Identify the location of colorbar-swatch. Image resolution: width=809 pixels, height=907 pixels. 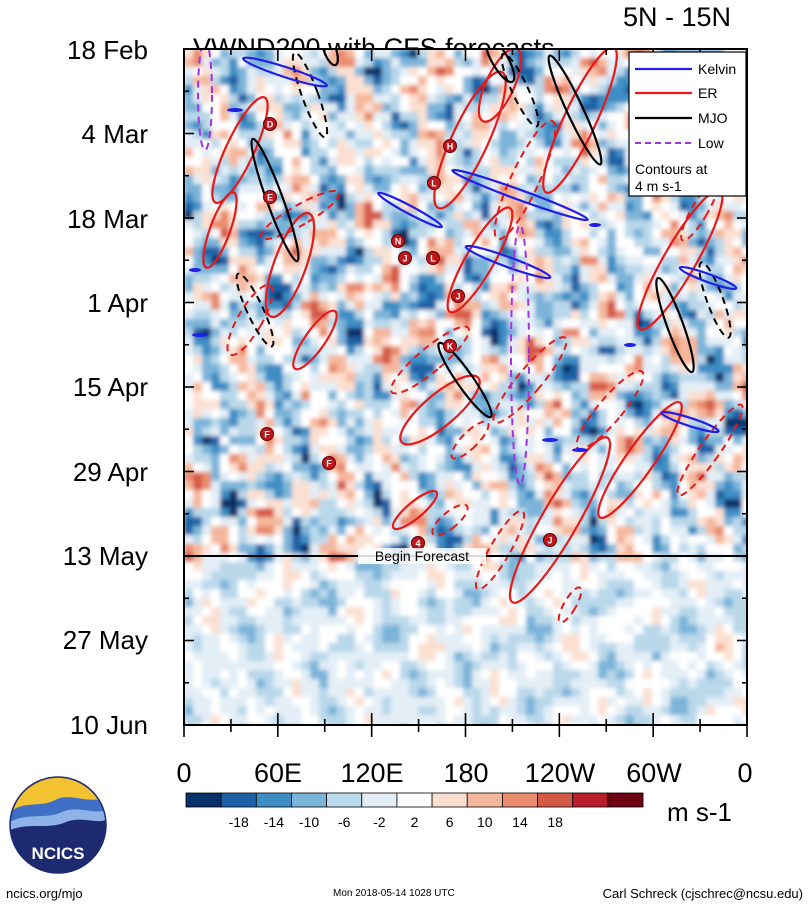
(379, 800).